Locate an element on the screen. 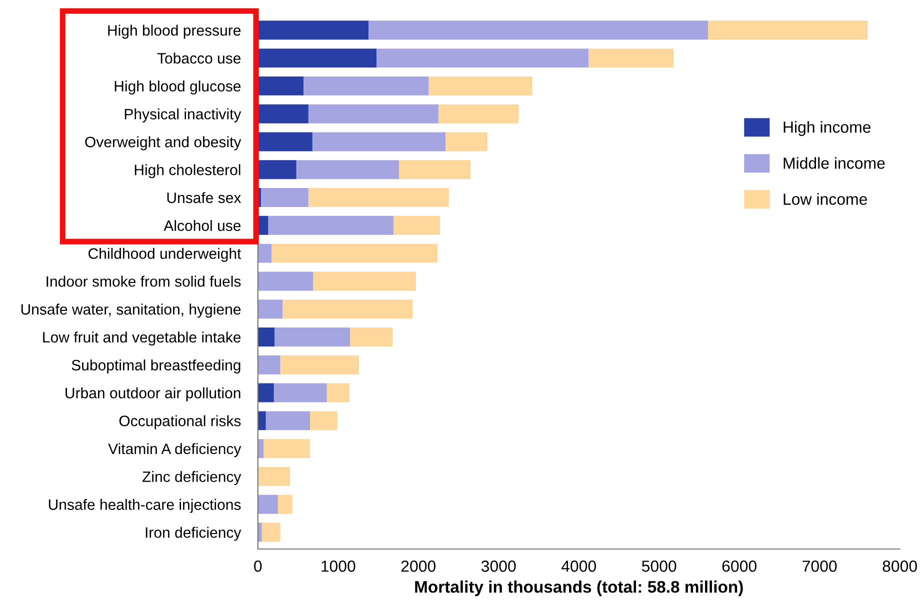 This screenshot has width=921, height=610. x-tick-label: 8000 is located at coordinates (899, 566).